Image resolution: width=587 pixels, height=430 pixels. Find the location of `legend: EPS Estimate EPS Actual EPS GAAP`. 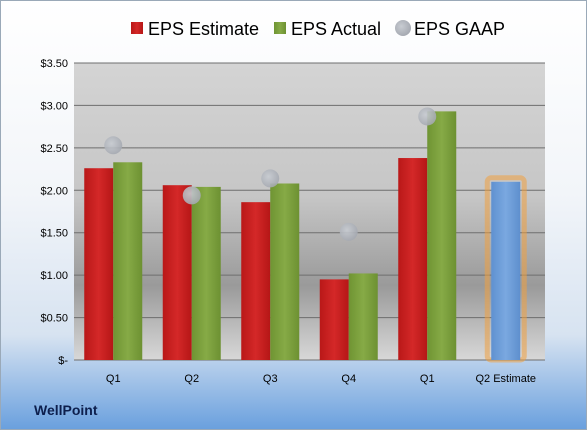

legend: EPS Estimate EPS Actual EPS GAAP is located at coordinates (318, 29).